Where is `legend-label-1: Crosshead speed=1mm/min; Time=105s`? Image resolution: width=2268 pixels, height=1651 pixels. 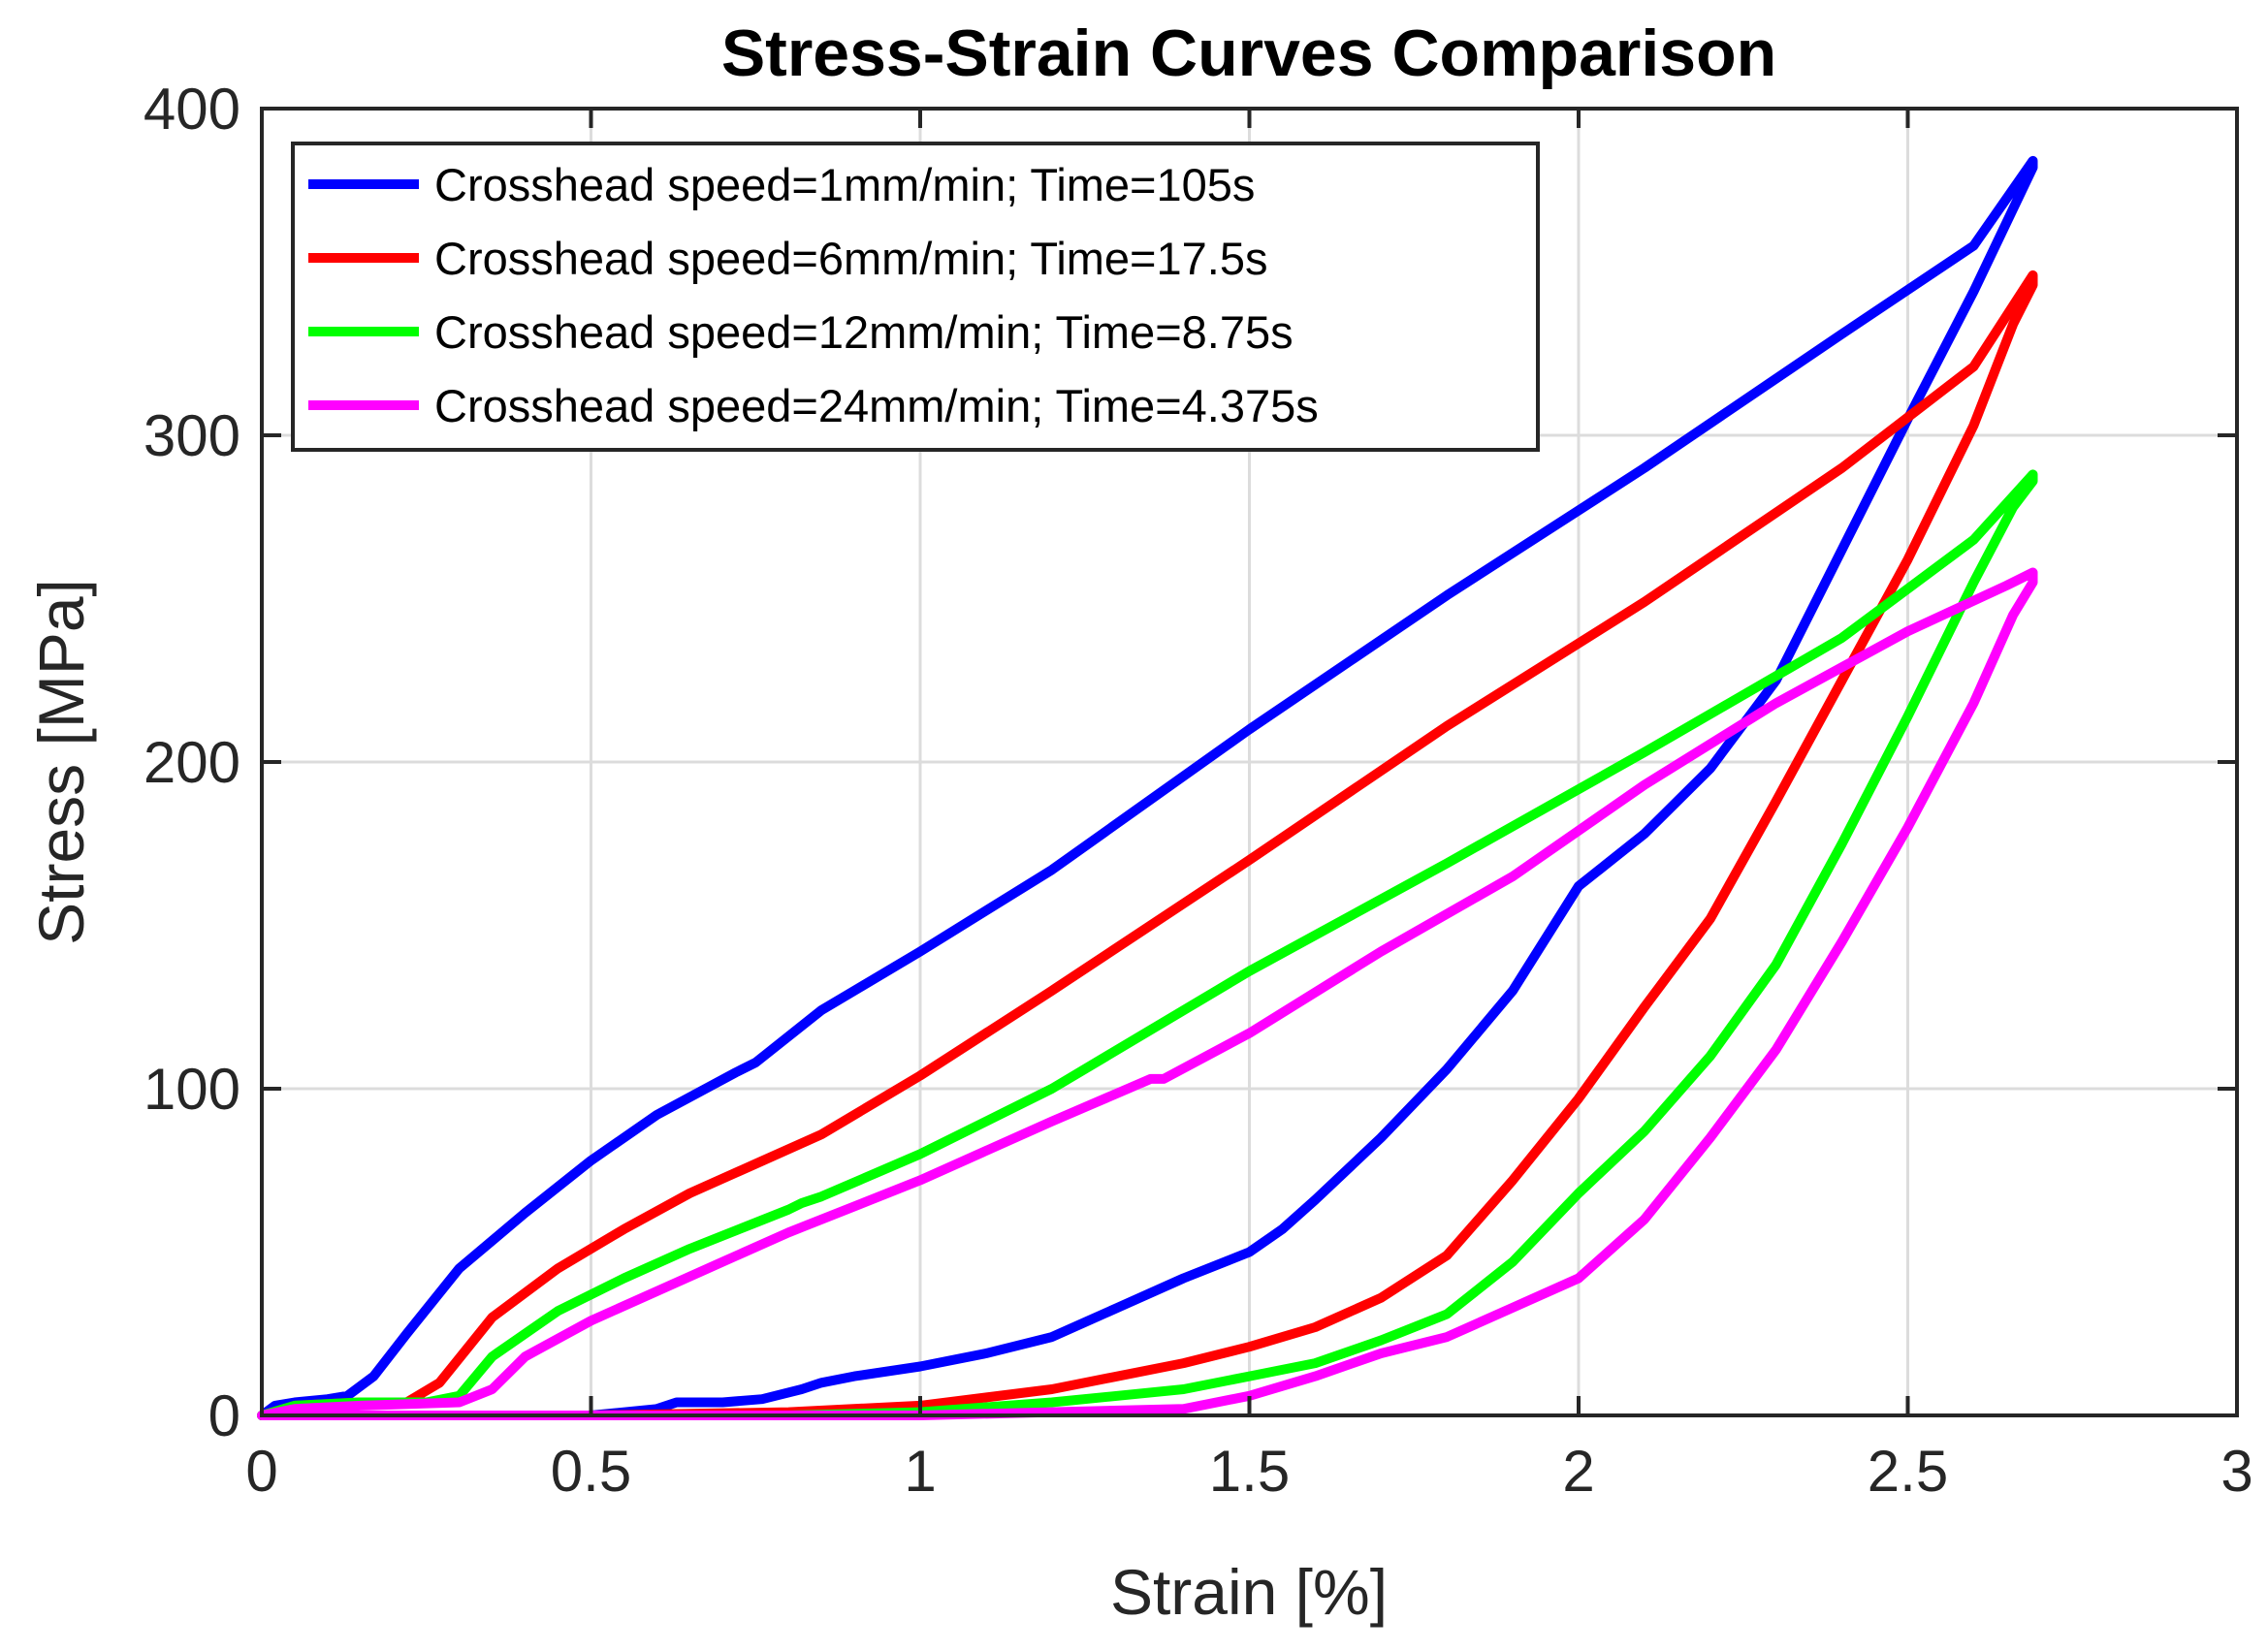 legend-label-1: Crosshead speed=1mm/min; Time=105s is located at coordinates (844, 184).